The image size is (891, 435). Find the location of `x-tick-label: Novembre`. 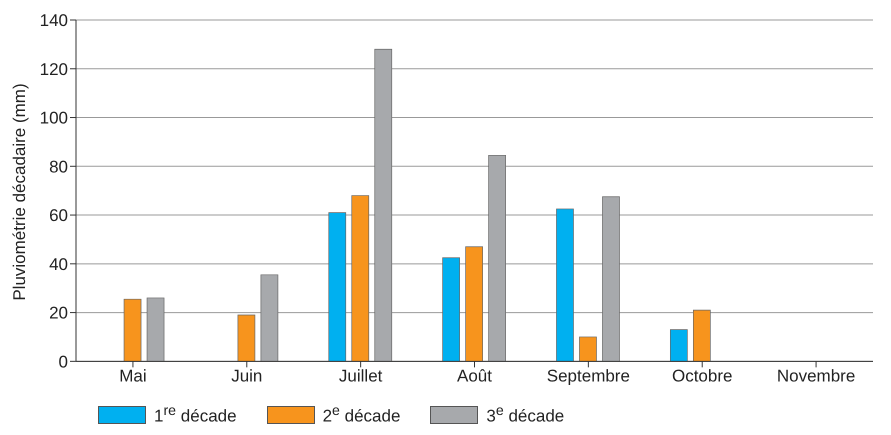

x-tick-label: Novembre is located at coordinates (816, 376).